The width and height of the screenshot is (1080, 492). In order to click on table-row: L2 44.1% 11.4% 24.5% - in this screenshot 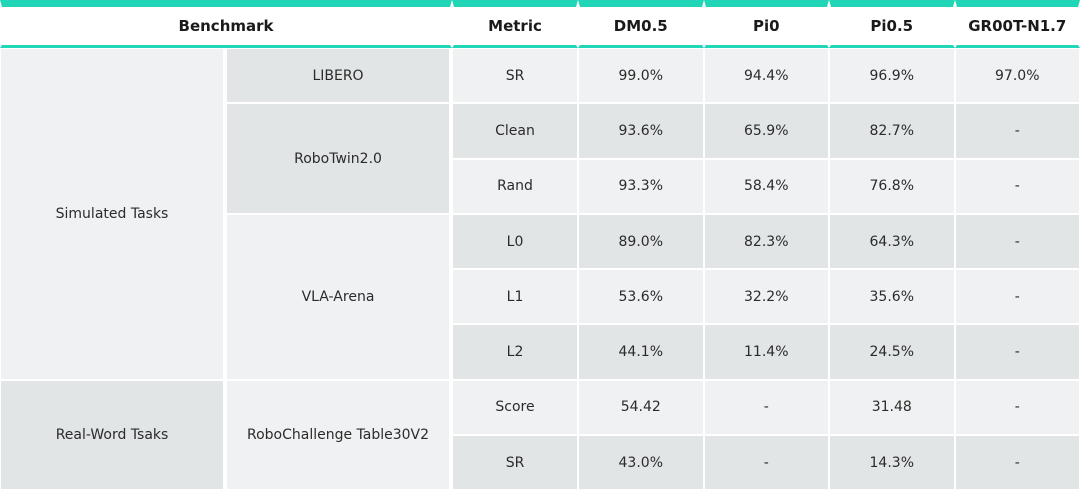, I will do `click(540, 352)`.